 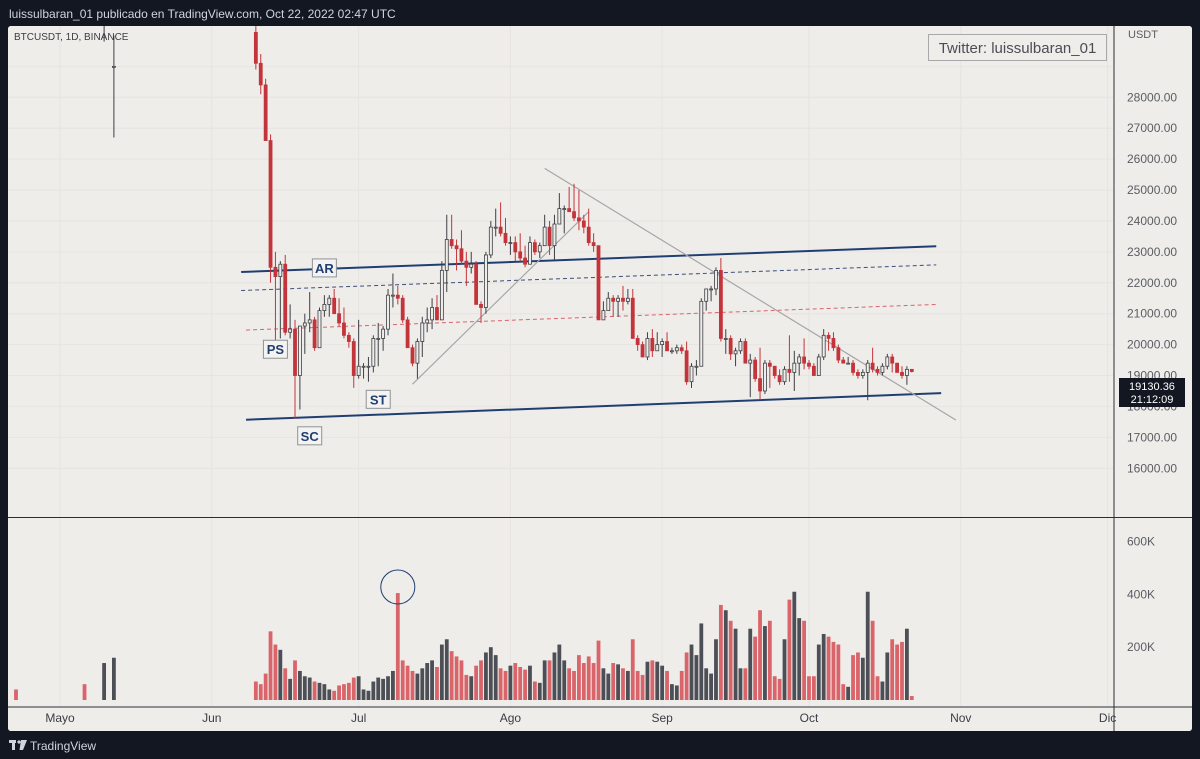 I want to click on label-st: ST, so click(x=378, y=399).